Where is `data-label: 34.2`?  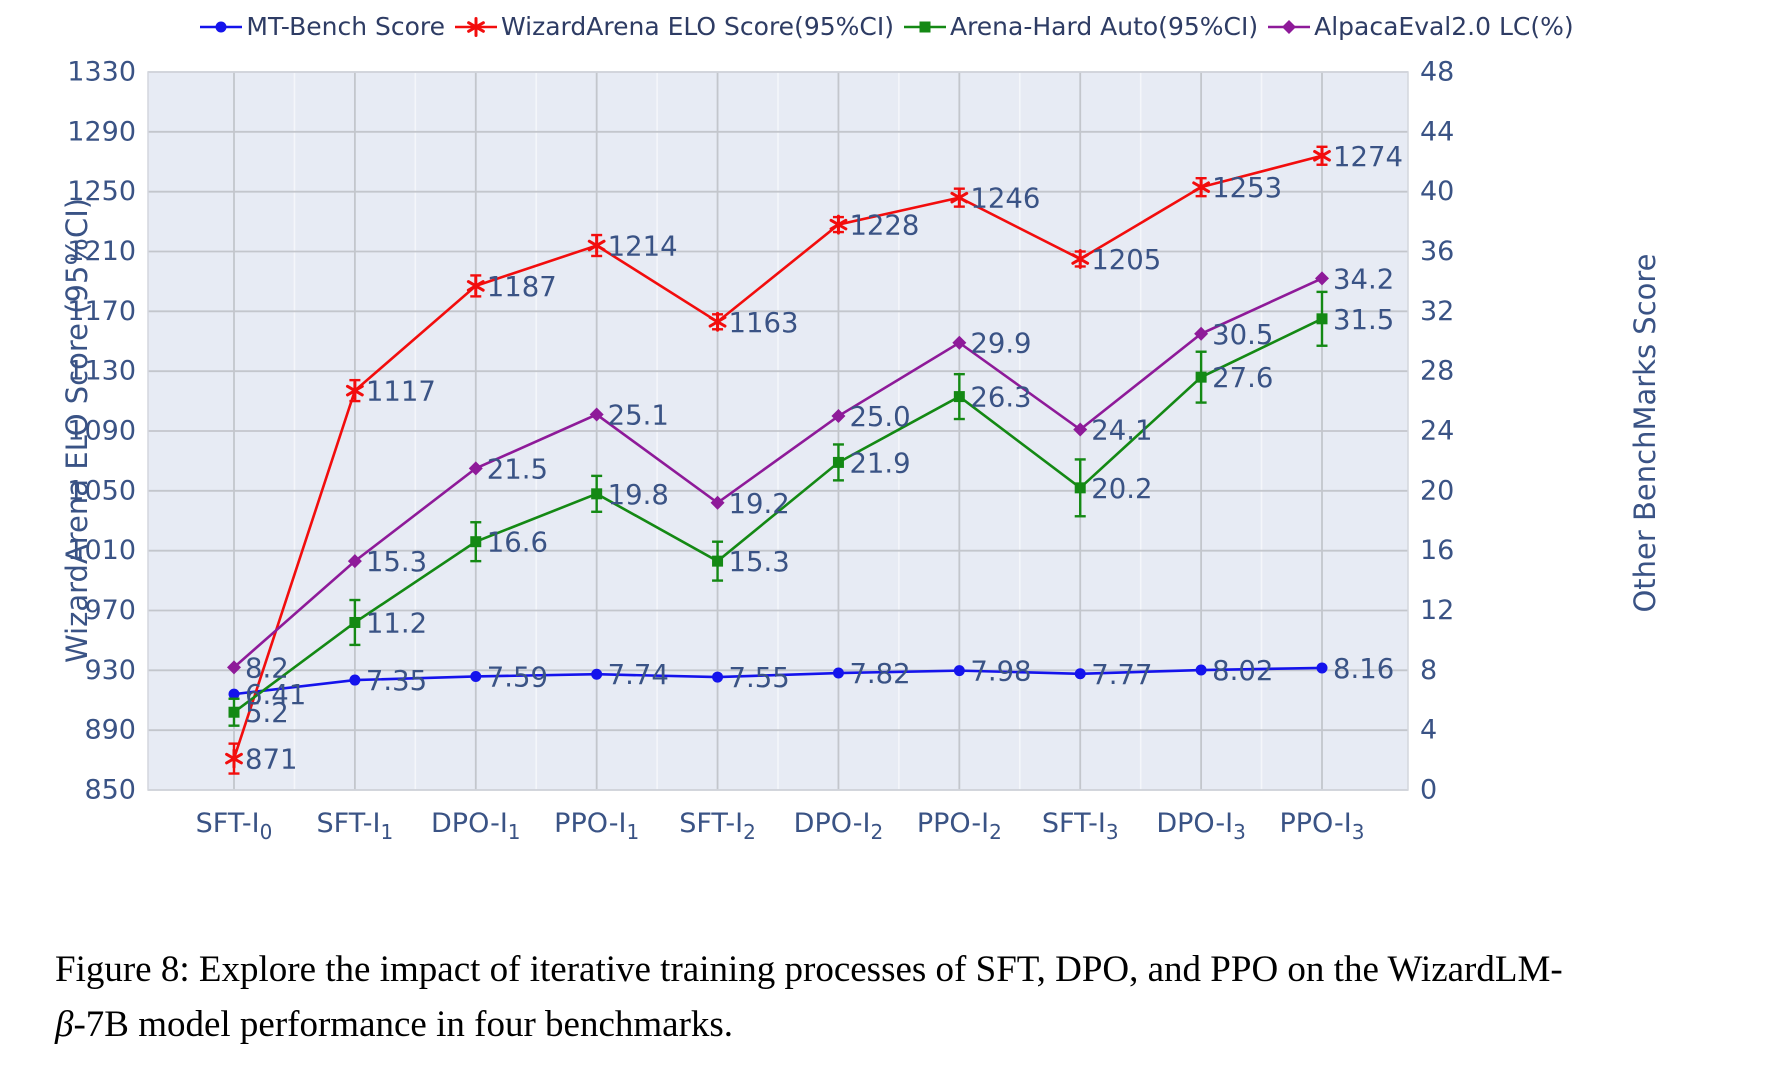
data-label: 34.2 is located at coordinates (1363, 279).